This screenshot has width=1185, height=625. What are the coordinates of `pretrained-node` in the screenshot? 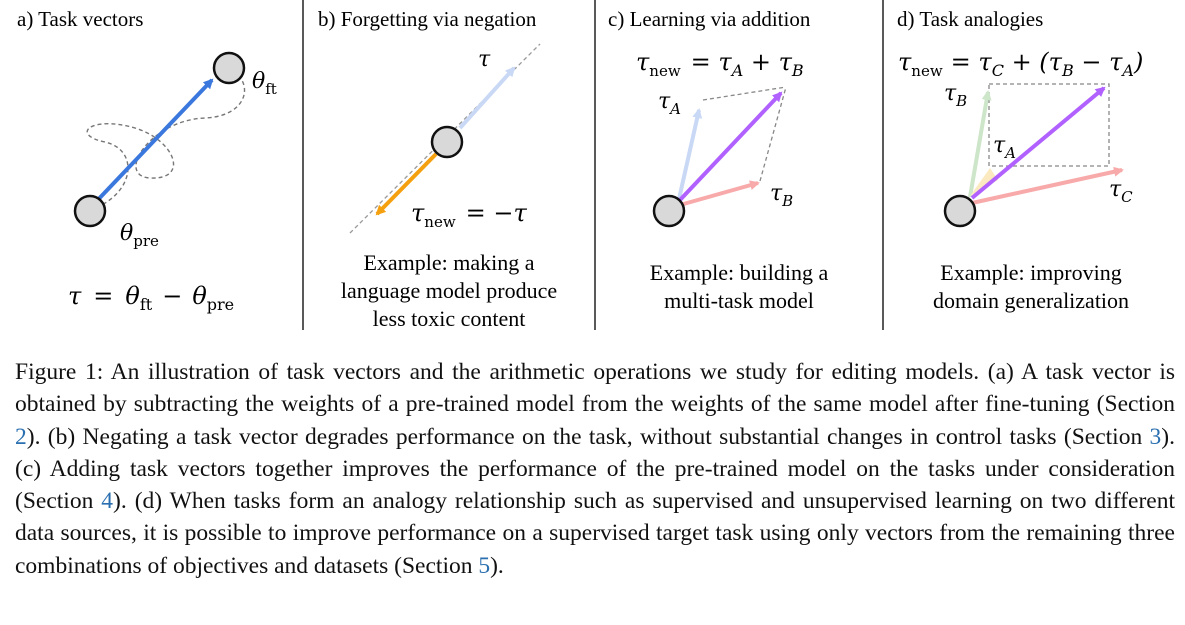 It's located at (90, 211).